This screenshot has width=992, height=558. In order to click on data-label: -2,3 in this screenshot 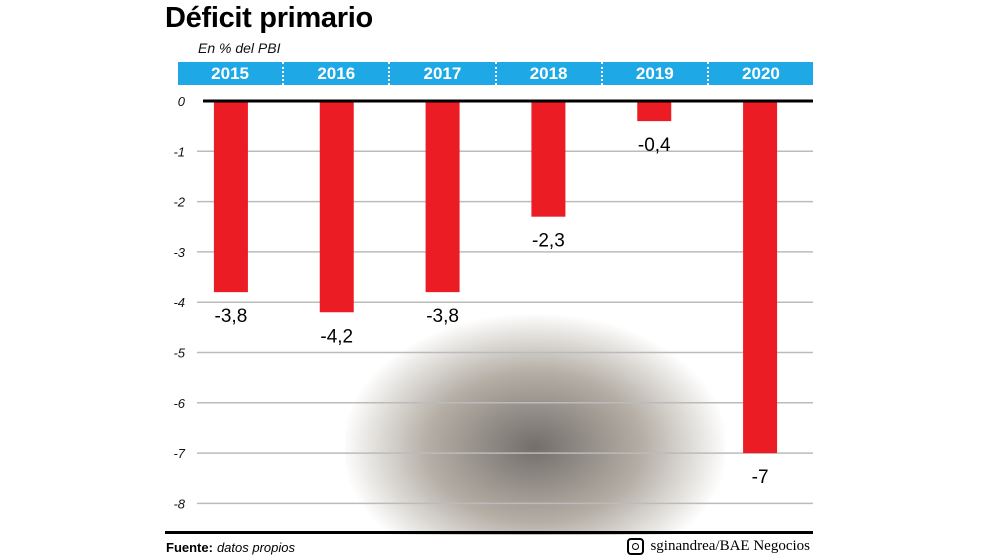, I will do `click(548, 241)`.